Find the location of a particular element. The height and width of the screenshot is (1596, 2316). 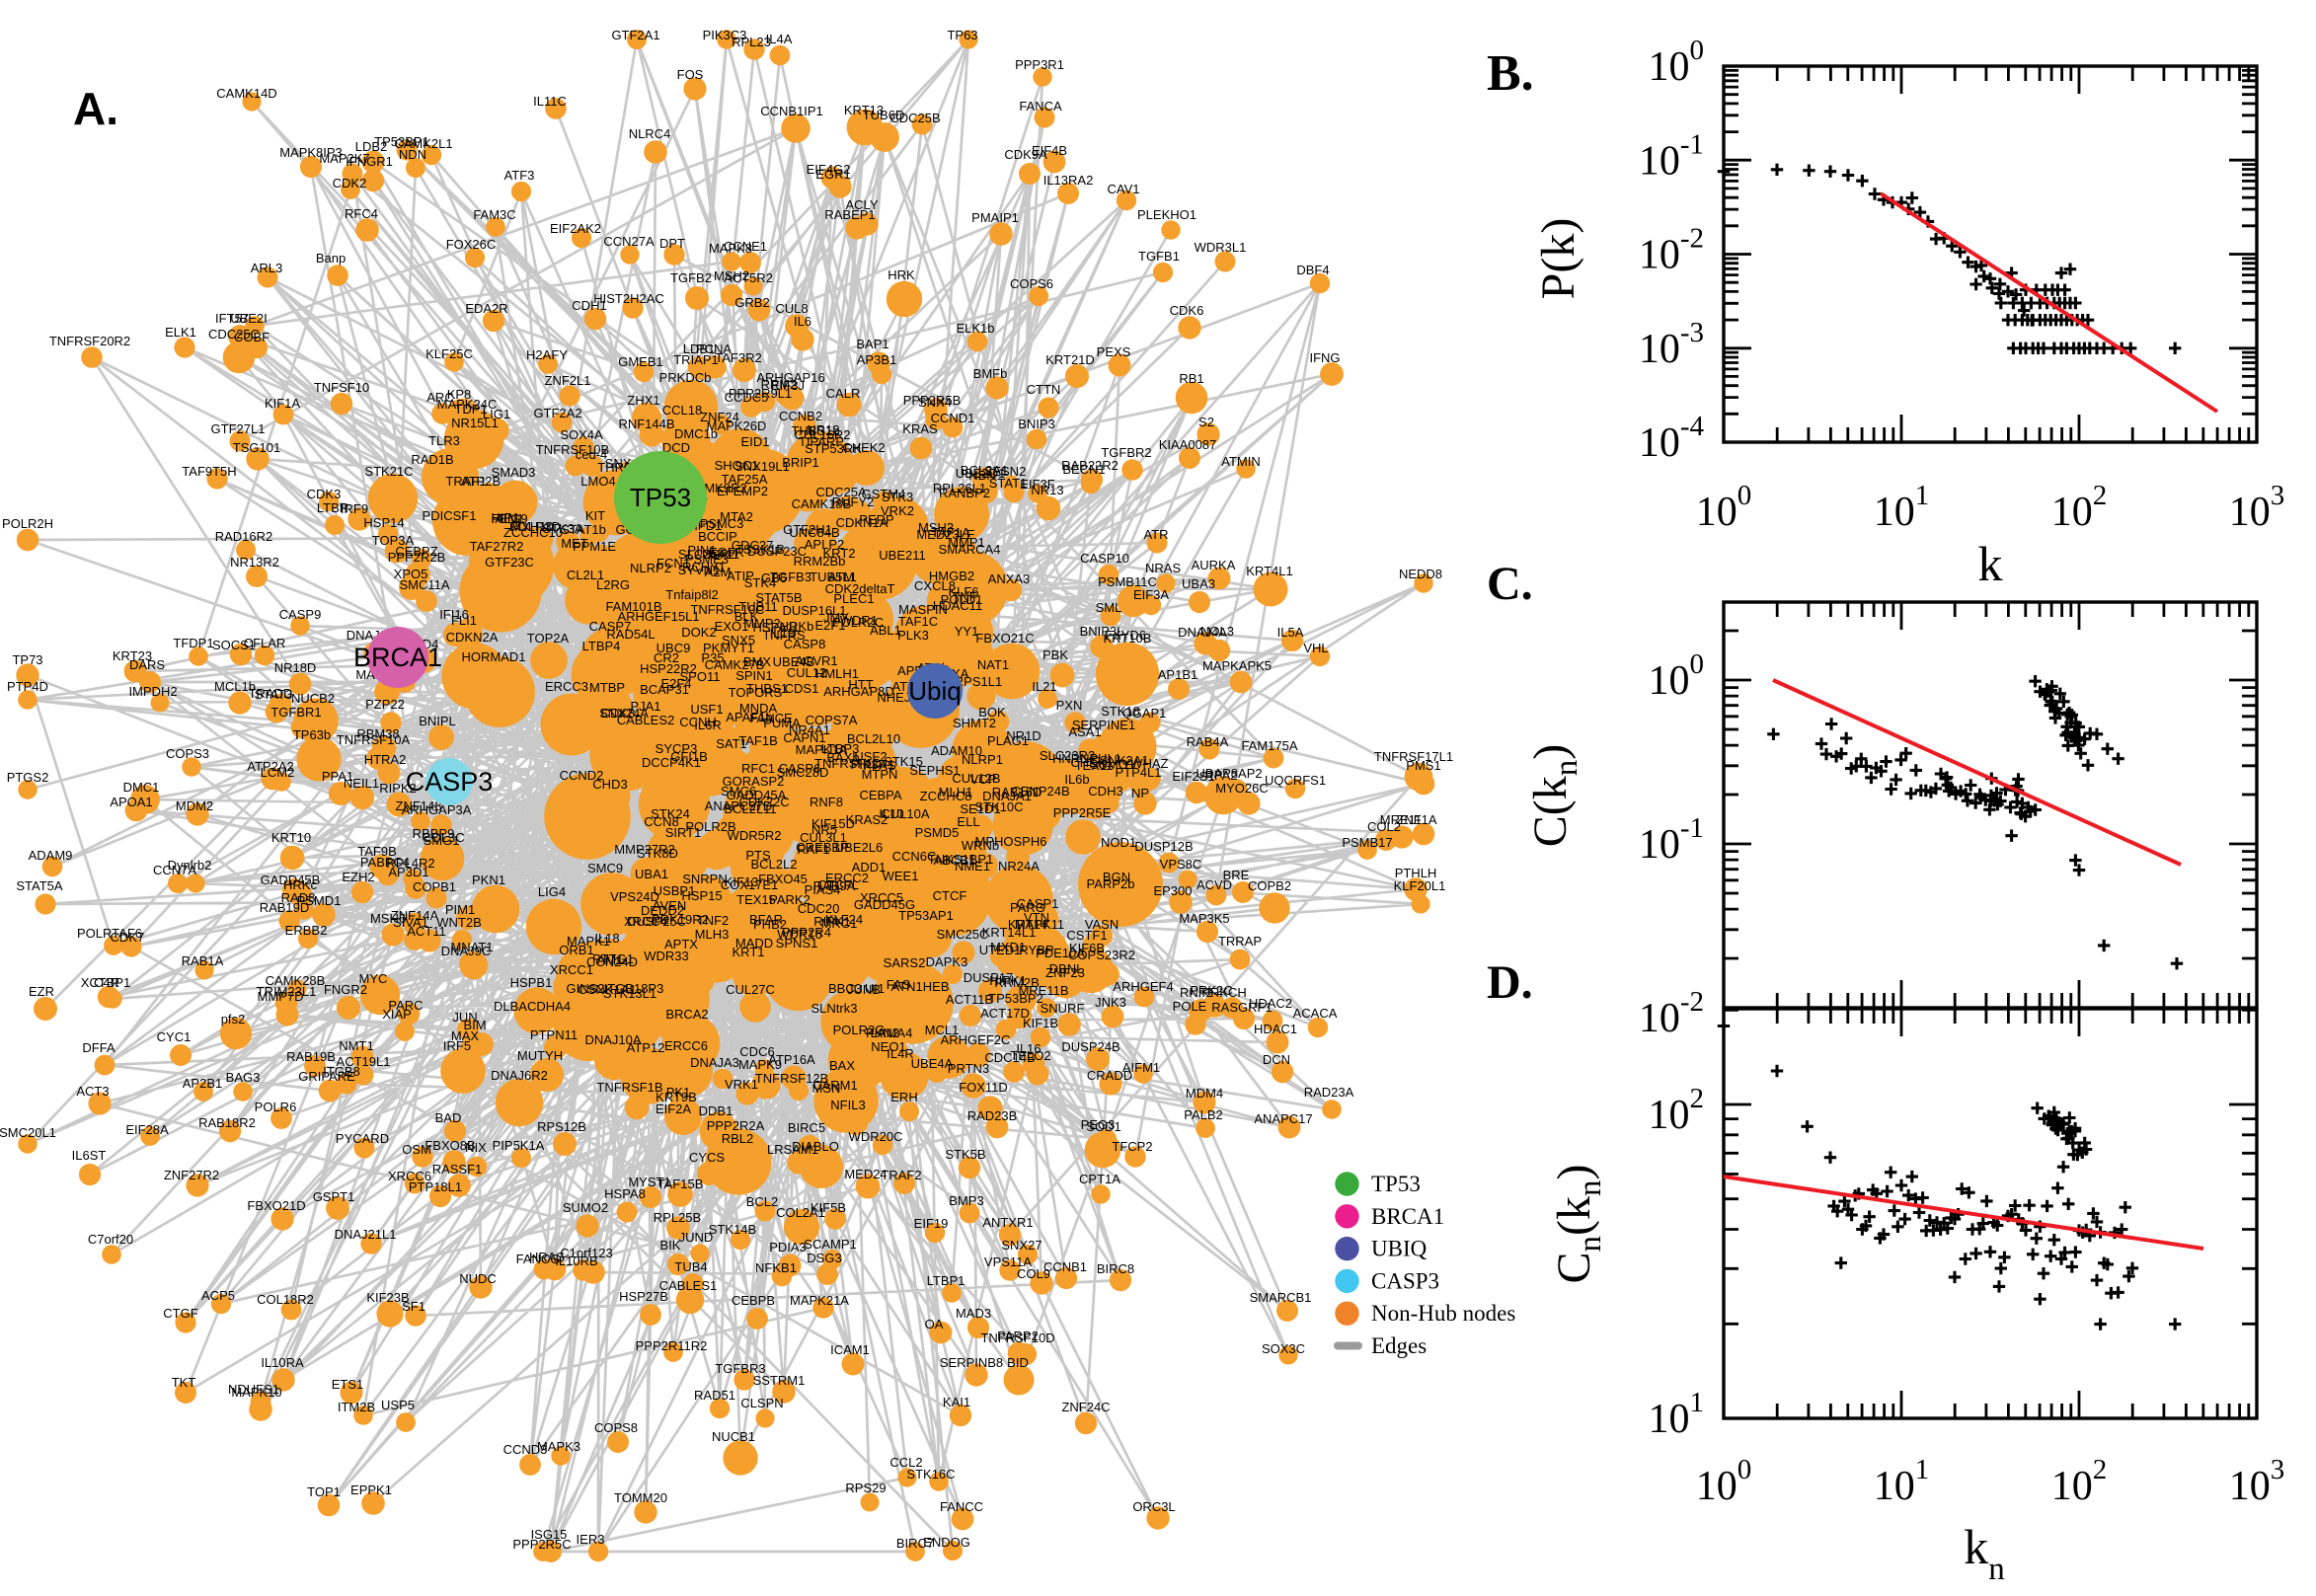

svg-text: CDKN1A is located at coordinates (862, 522).